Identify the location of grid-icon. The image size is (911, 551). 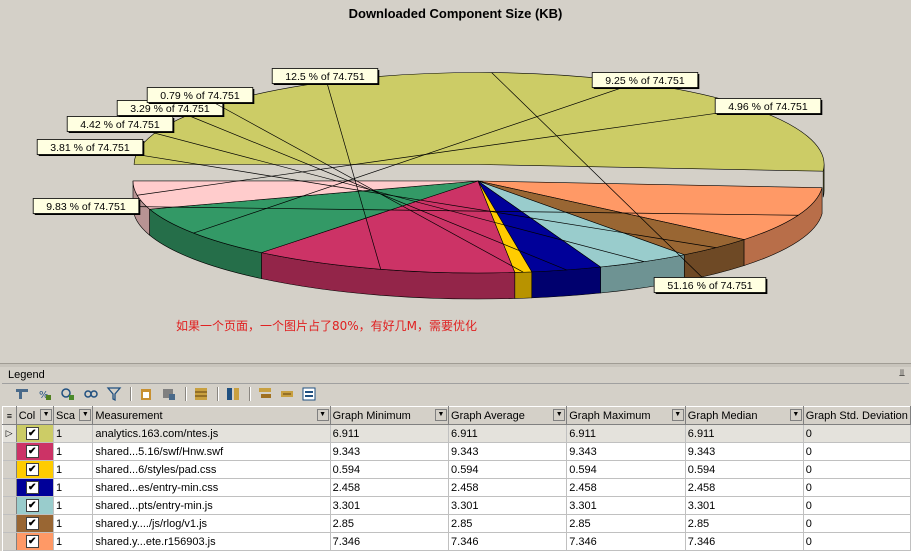
(201, 394).